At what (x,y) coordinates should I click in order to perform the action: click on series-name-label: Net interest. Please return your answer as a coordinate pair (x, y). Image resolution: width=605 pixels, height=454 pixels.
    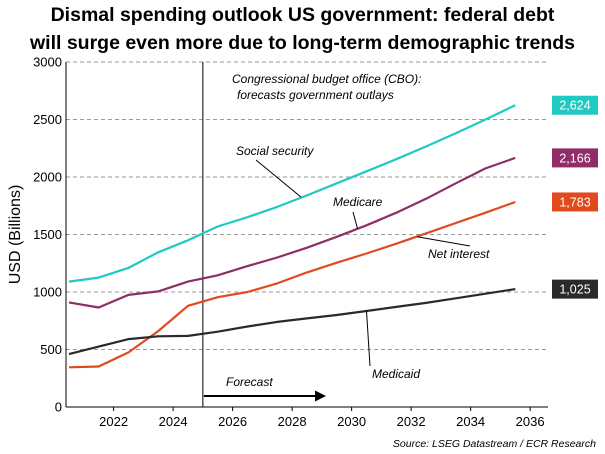
    Looking at the image, I should click on (459, 254).